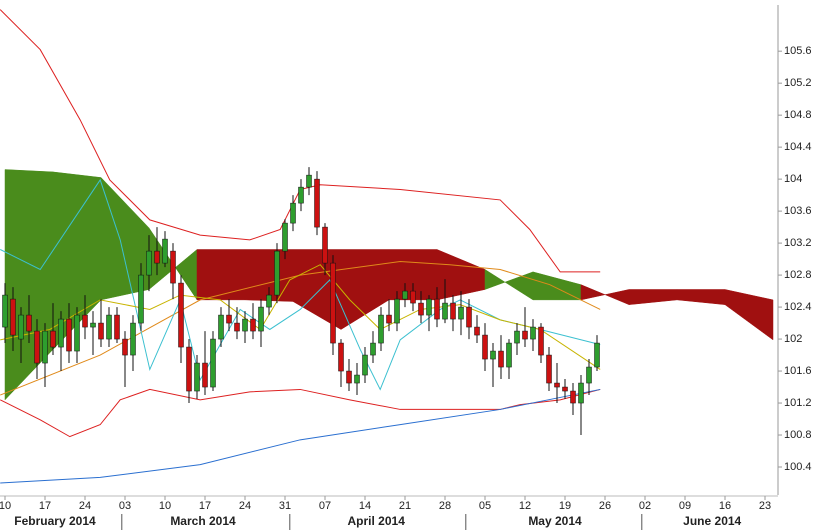 The image size is (820, 530). I want to click on month-label: May 2014, so click(555, 521).